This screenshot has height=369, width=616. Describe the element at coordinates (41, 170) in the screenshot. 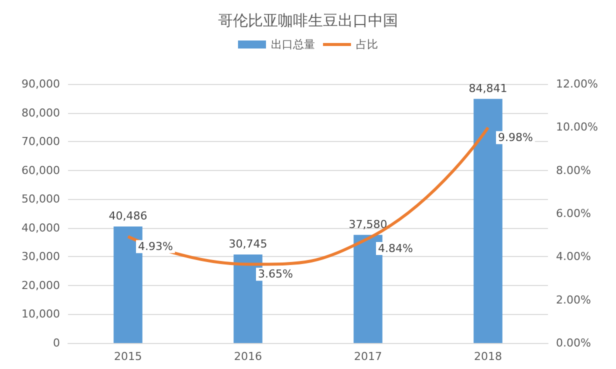

I see `y-tick-label: 60,000` at that location.